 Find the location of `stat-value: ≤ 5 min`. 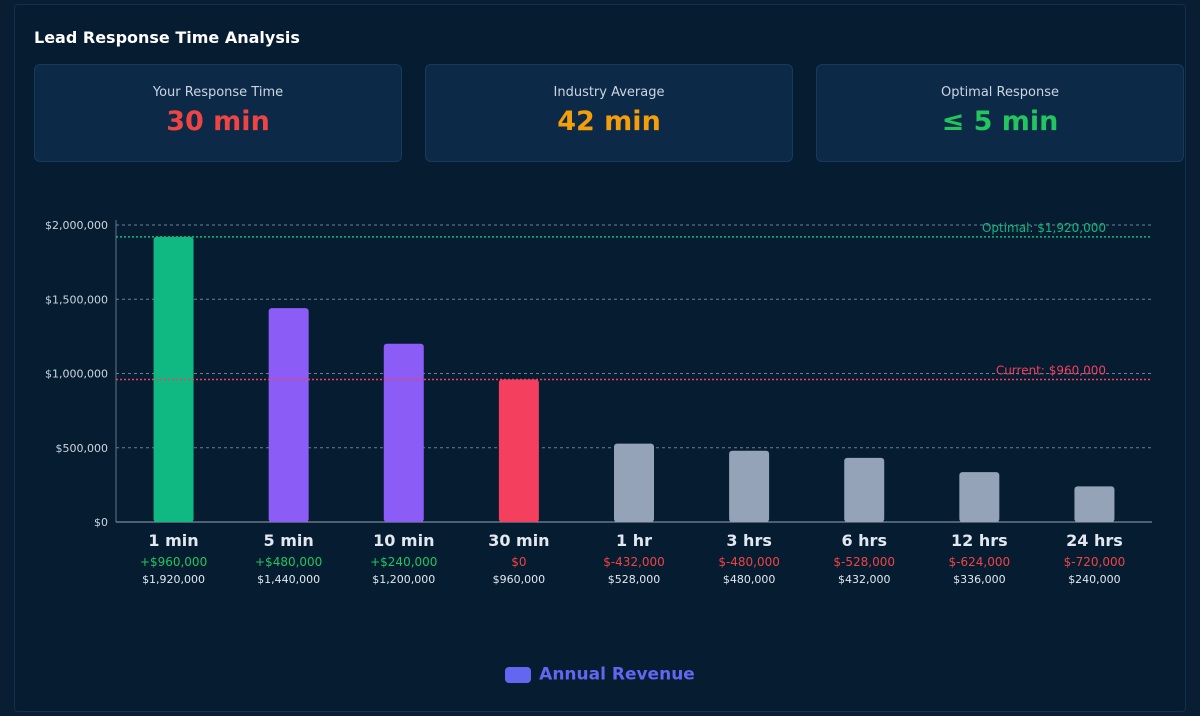

stat-value: ≤ 5 min is located at coordinates (1000, 121).